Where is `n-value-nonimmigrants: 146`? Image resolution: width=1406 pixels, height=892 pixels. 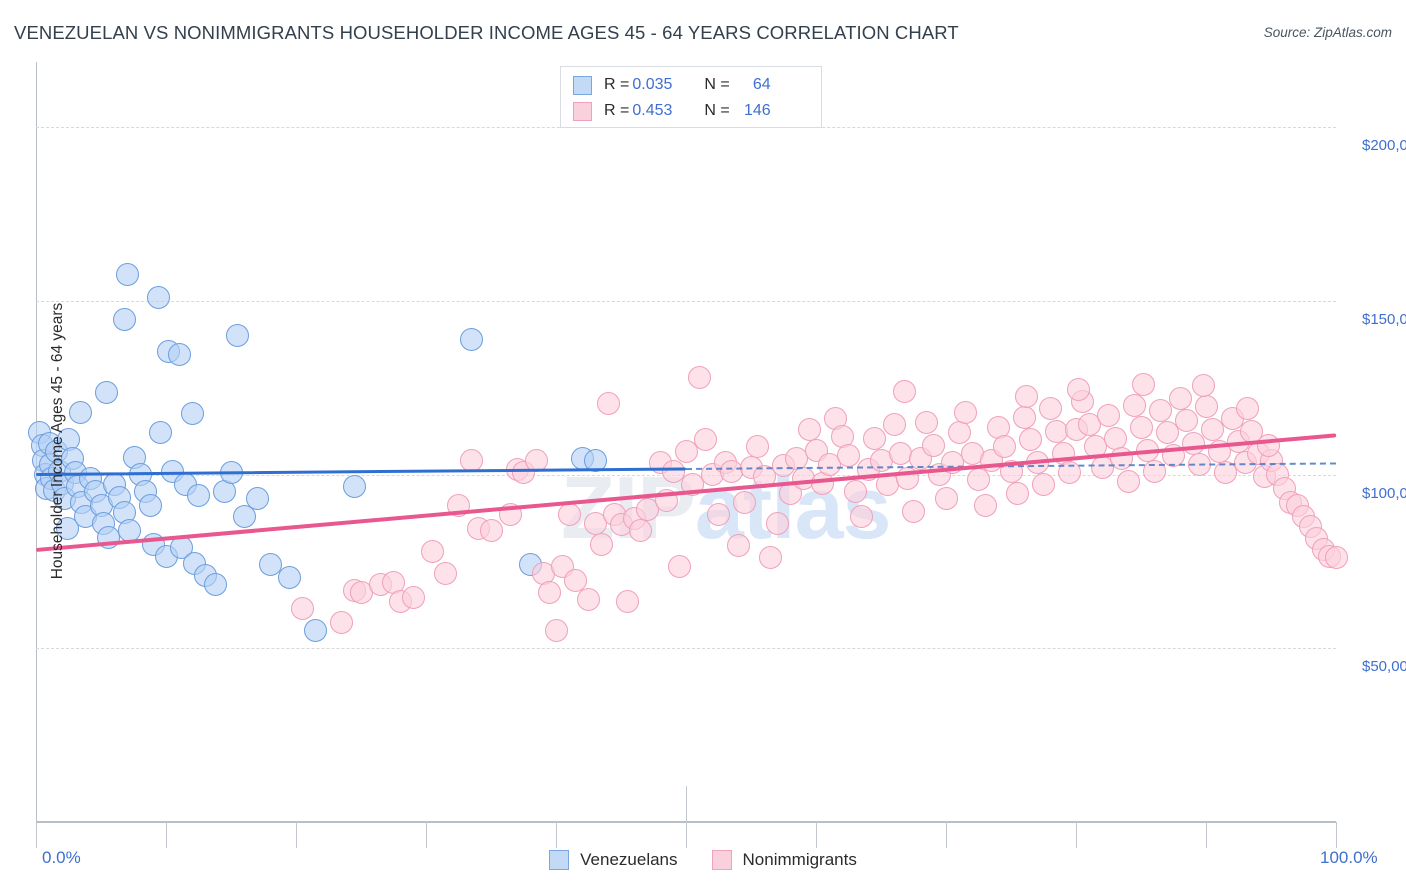
n-value-nonimmigrants: 146 is located at coordinates (757, 110).